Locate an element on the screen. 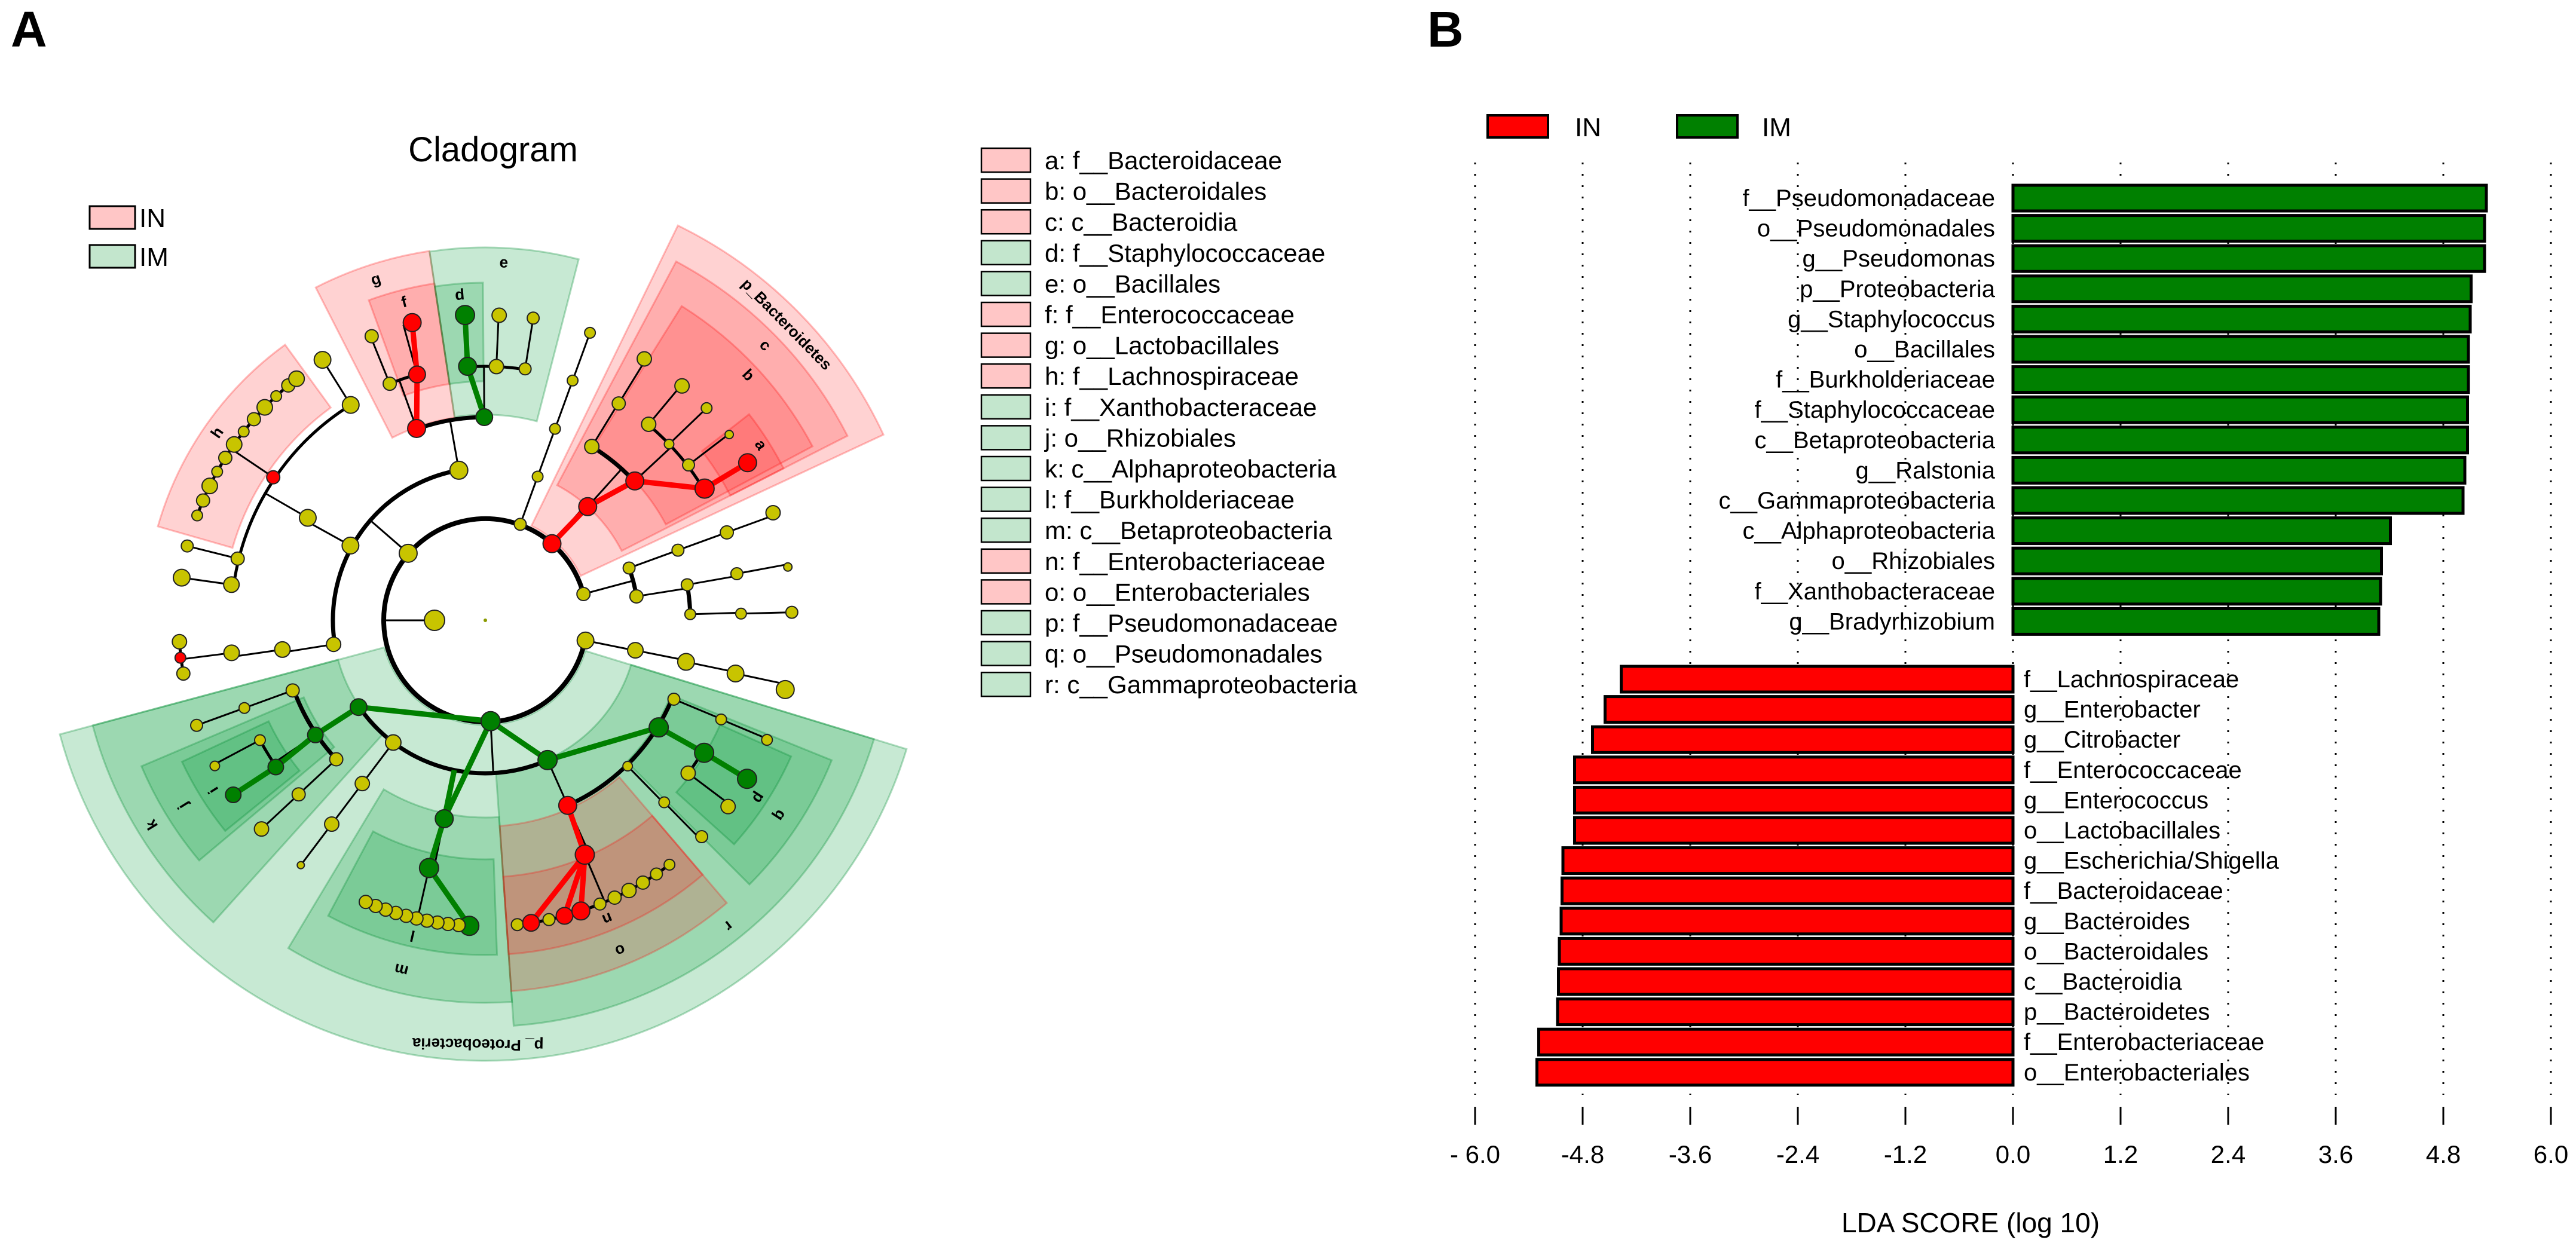  bar-label: o__Rhizobiales is located at coordinates (1913, 561).